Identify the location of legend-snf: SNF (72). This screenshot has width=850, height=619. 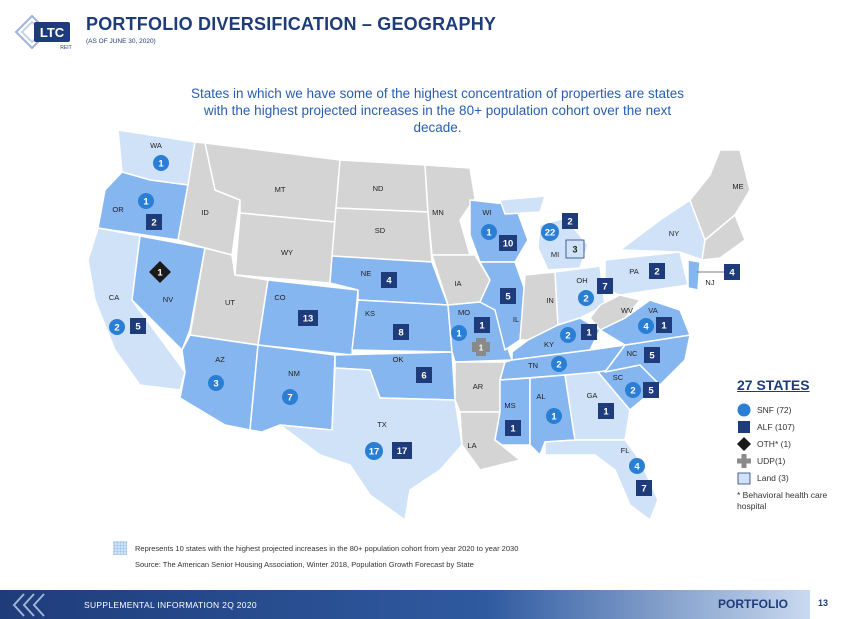
(792, 409).